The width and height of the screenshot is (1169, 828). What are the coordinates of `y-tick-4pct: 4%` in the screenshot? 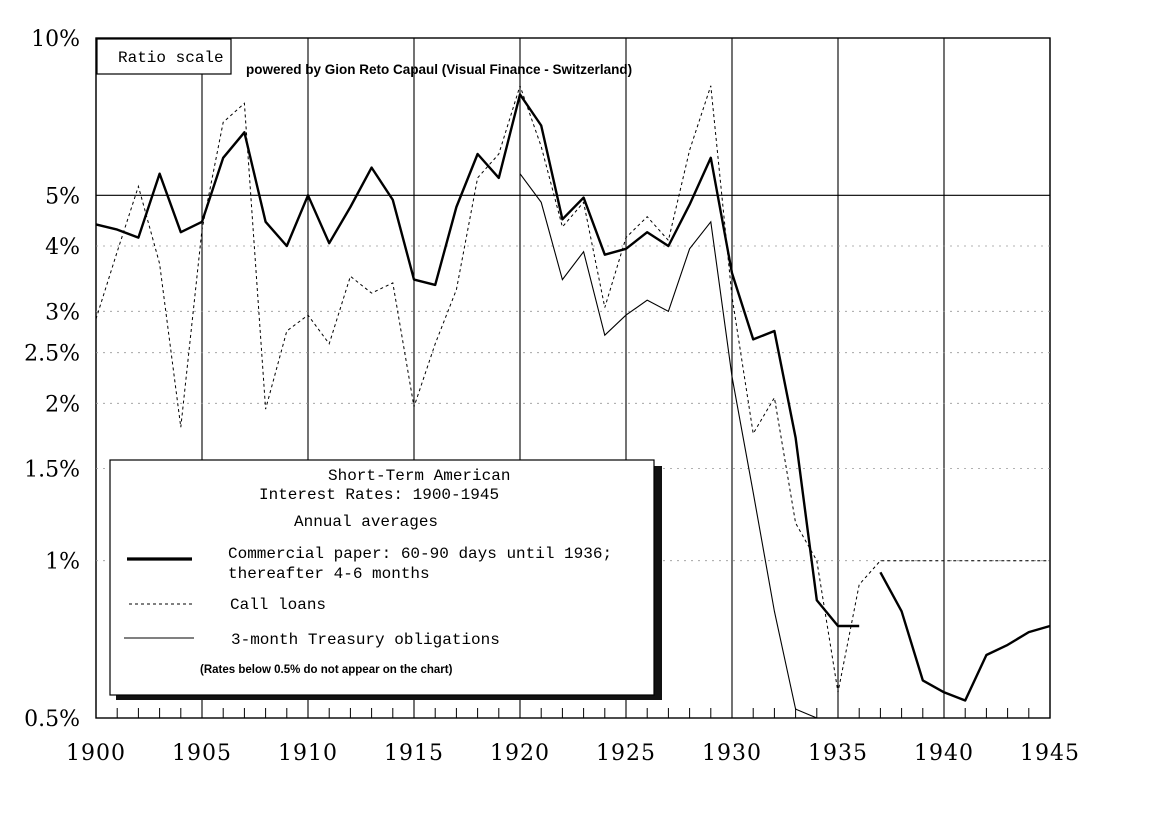 It's located at (62, 247).